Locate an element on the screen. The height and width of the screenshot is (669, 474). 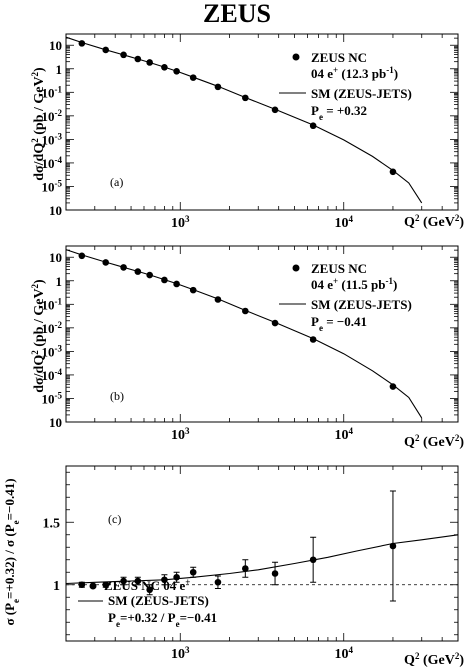
panel-a-x-axis-label: Q2 (GeV2) is located at coordinates (434, 221).